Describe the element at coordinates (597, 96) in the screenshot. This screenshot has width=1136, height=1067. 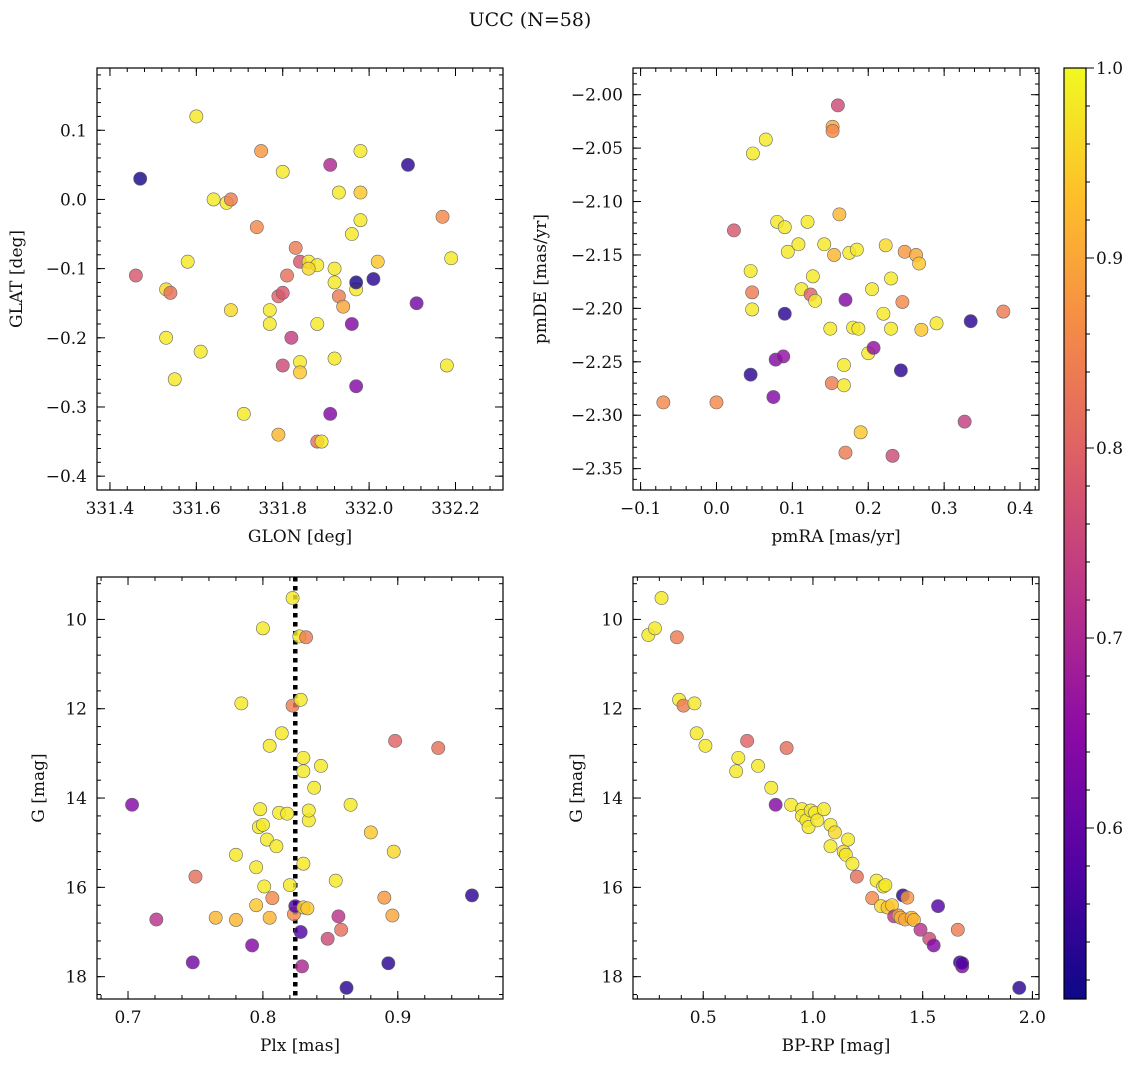
I see `y-tick-label: −2.00` at that location.